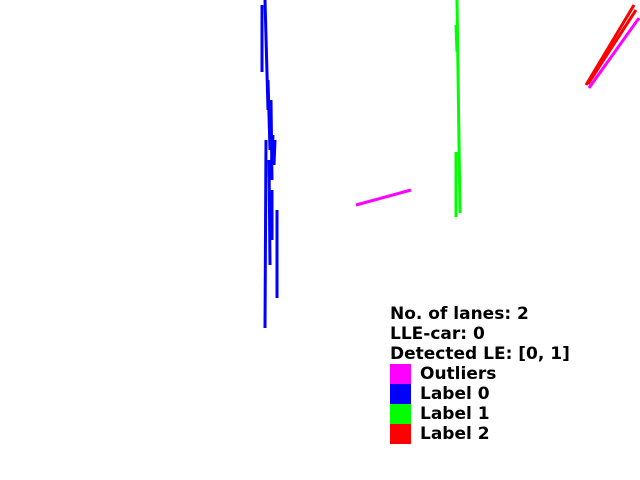 This screenshot has height=480, width=640. I want to click on legend: Outliers Label 0 Label 1 Label 2, so click(480, 404).